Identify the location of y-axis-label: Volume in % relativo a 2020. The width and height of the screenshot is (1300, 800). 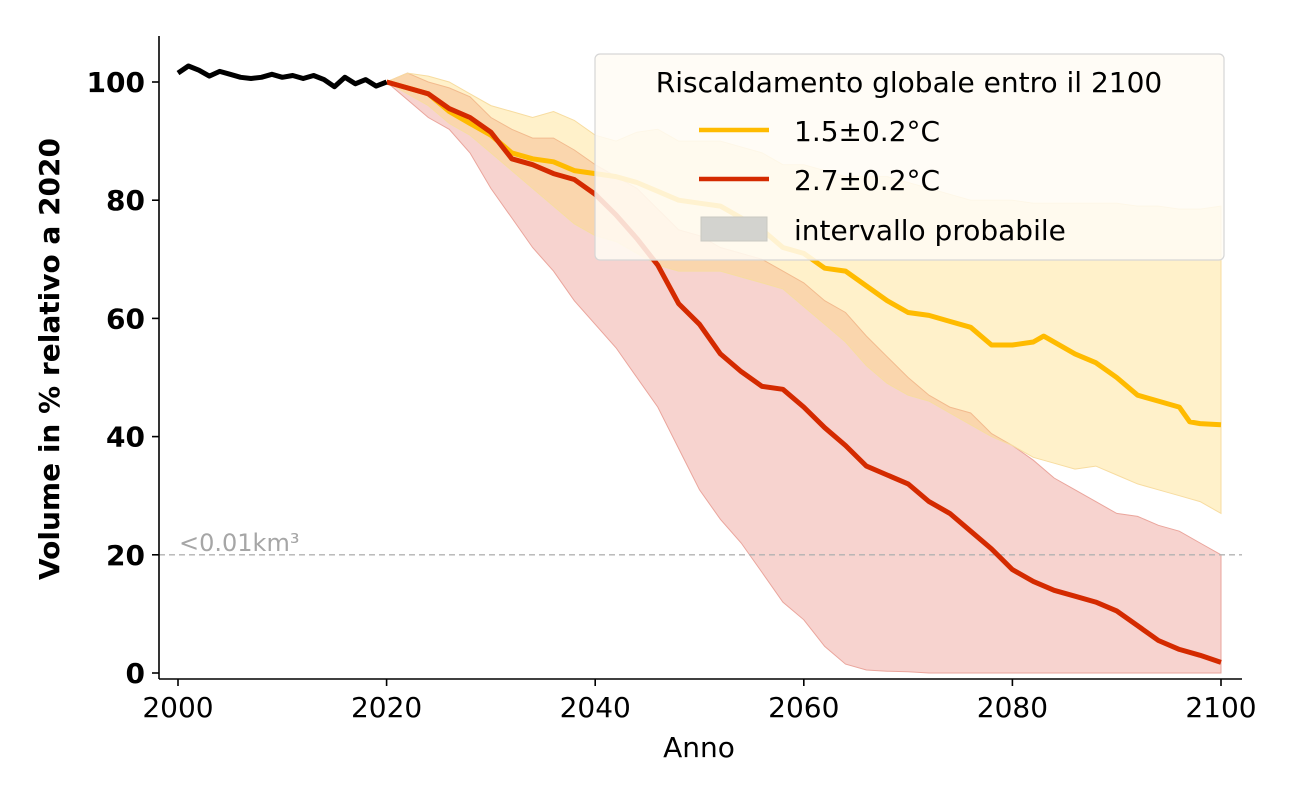
(49, 359).